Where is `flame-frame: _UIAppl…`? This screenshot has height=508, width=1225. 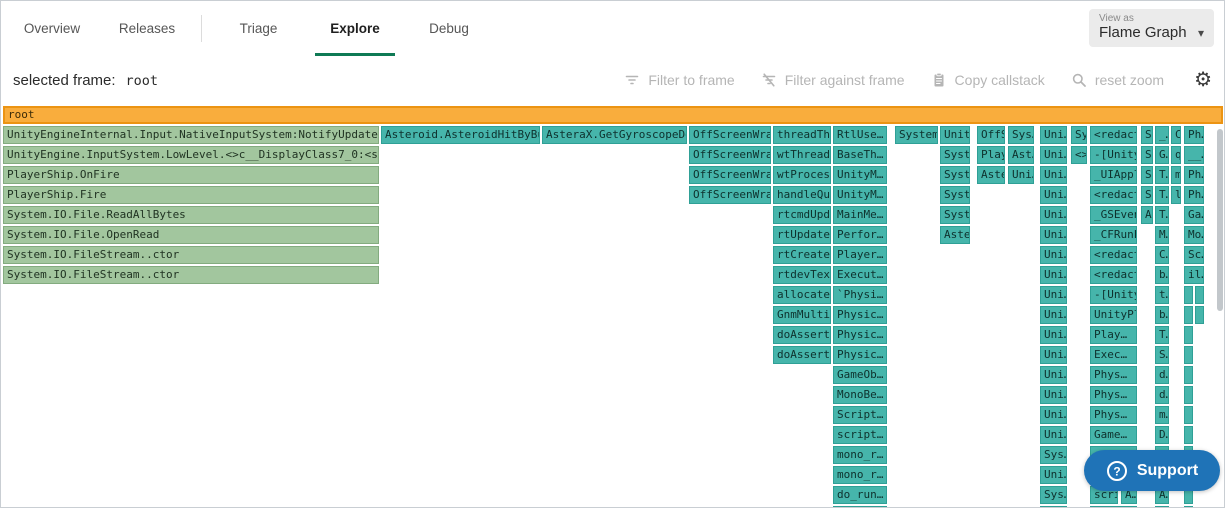
flame-frame: _UIAppl… is located at coordinates (1113, 175).